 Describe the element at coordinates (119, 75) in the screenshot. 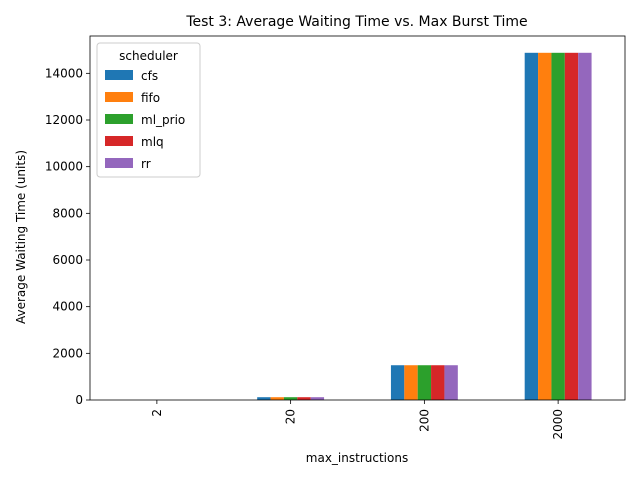

I see `legend-swatch-cfs` at that location.